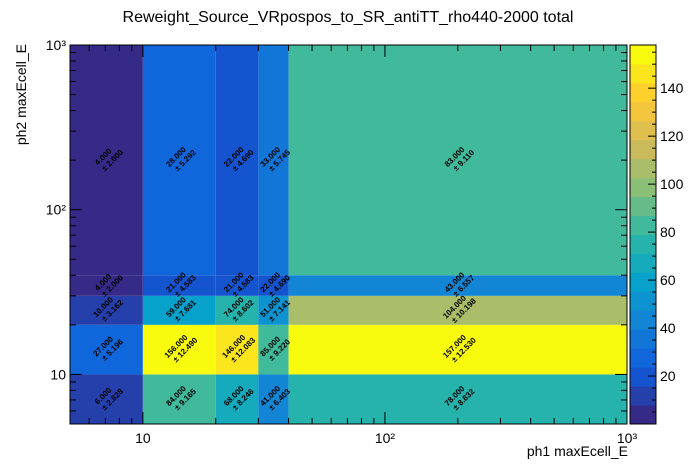 The width and height of the screenshot is (696, 472). Describe the element at coordinates (672, 184) in the screenshot. I see `palette-tick-label: 100` at that location.